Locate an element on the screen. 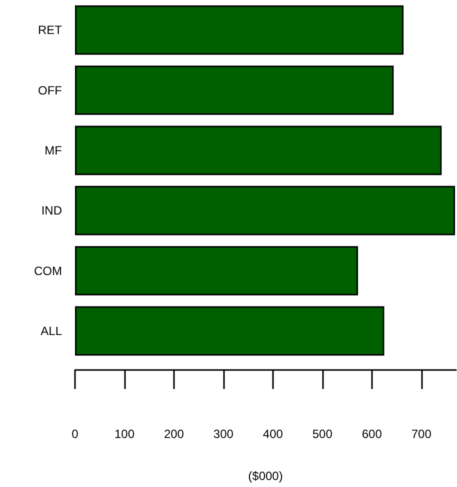 This screenshot has height=487, width=457. y-tick-label: MF is located at coordinates (53, 150).